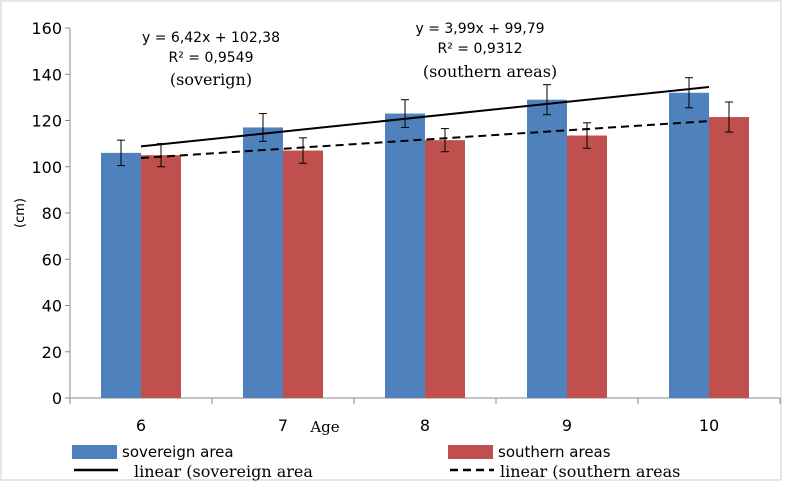 Image resolution: width=786 pixels, height=482 pixels. Describe the element at coordinates (52, 259) in the screenshot. I see `y-tick-label: 60` at that location.